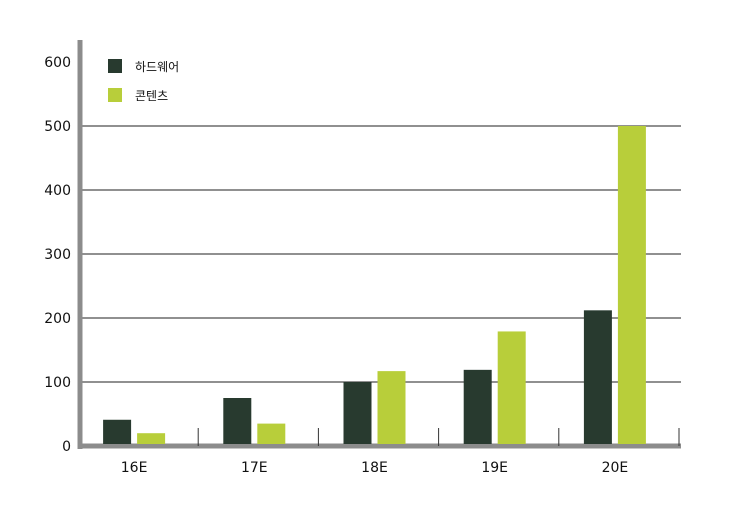 This screenshot has width=740, height=527. What do you see at coordinates (477, 406) in the screenshot?
I see `bar-19E-hardware` at bounding box center [477, 406].